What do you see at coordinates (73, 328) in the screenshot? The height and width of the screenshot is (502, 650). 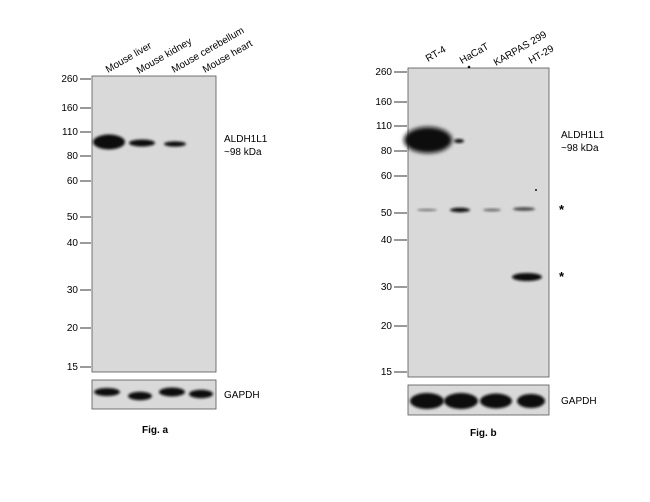 I see `fig-a-mw-20: 20` at bounding box center [73, 328].